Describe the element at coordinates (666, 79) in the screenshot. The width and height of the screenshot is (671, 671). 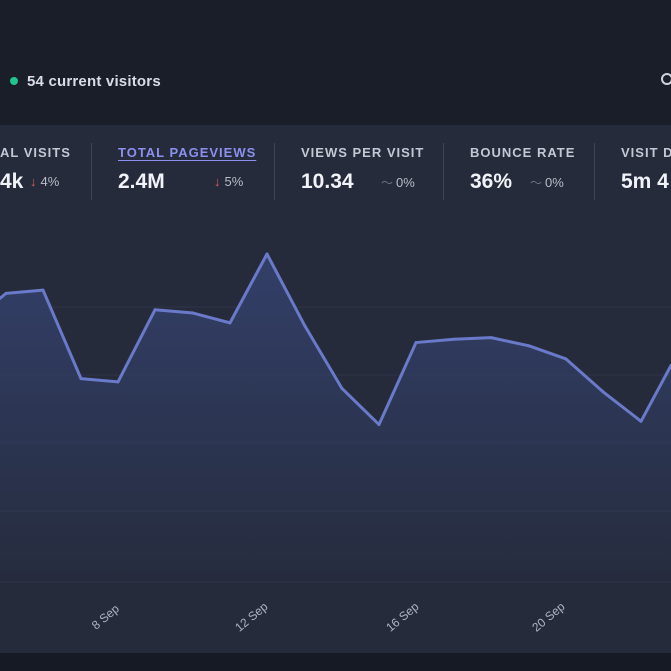
I see `search-icon` at that location.